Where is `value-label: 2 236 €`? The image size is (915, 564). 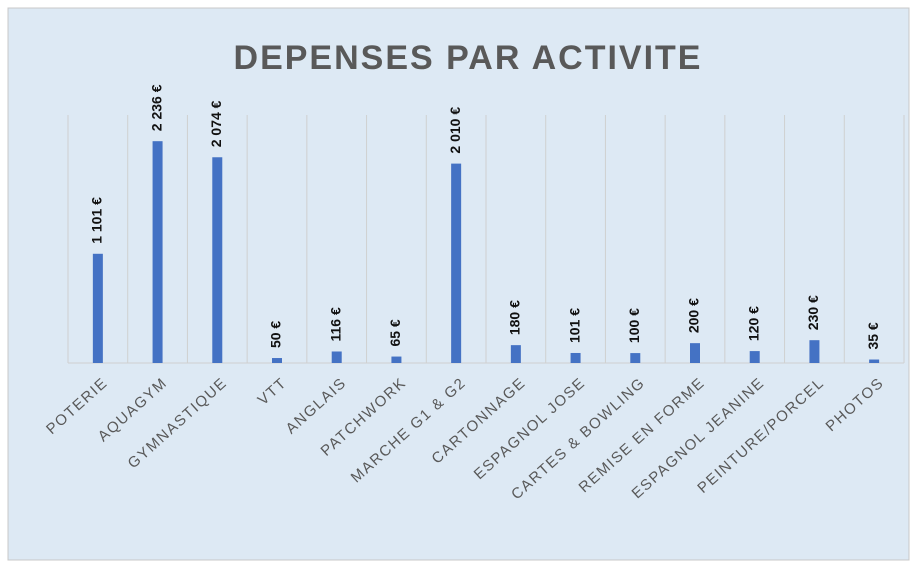
value-label: 2 236 € is located at coordinates (156, 107).